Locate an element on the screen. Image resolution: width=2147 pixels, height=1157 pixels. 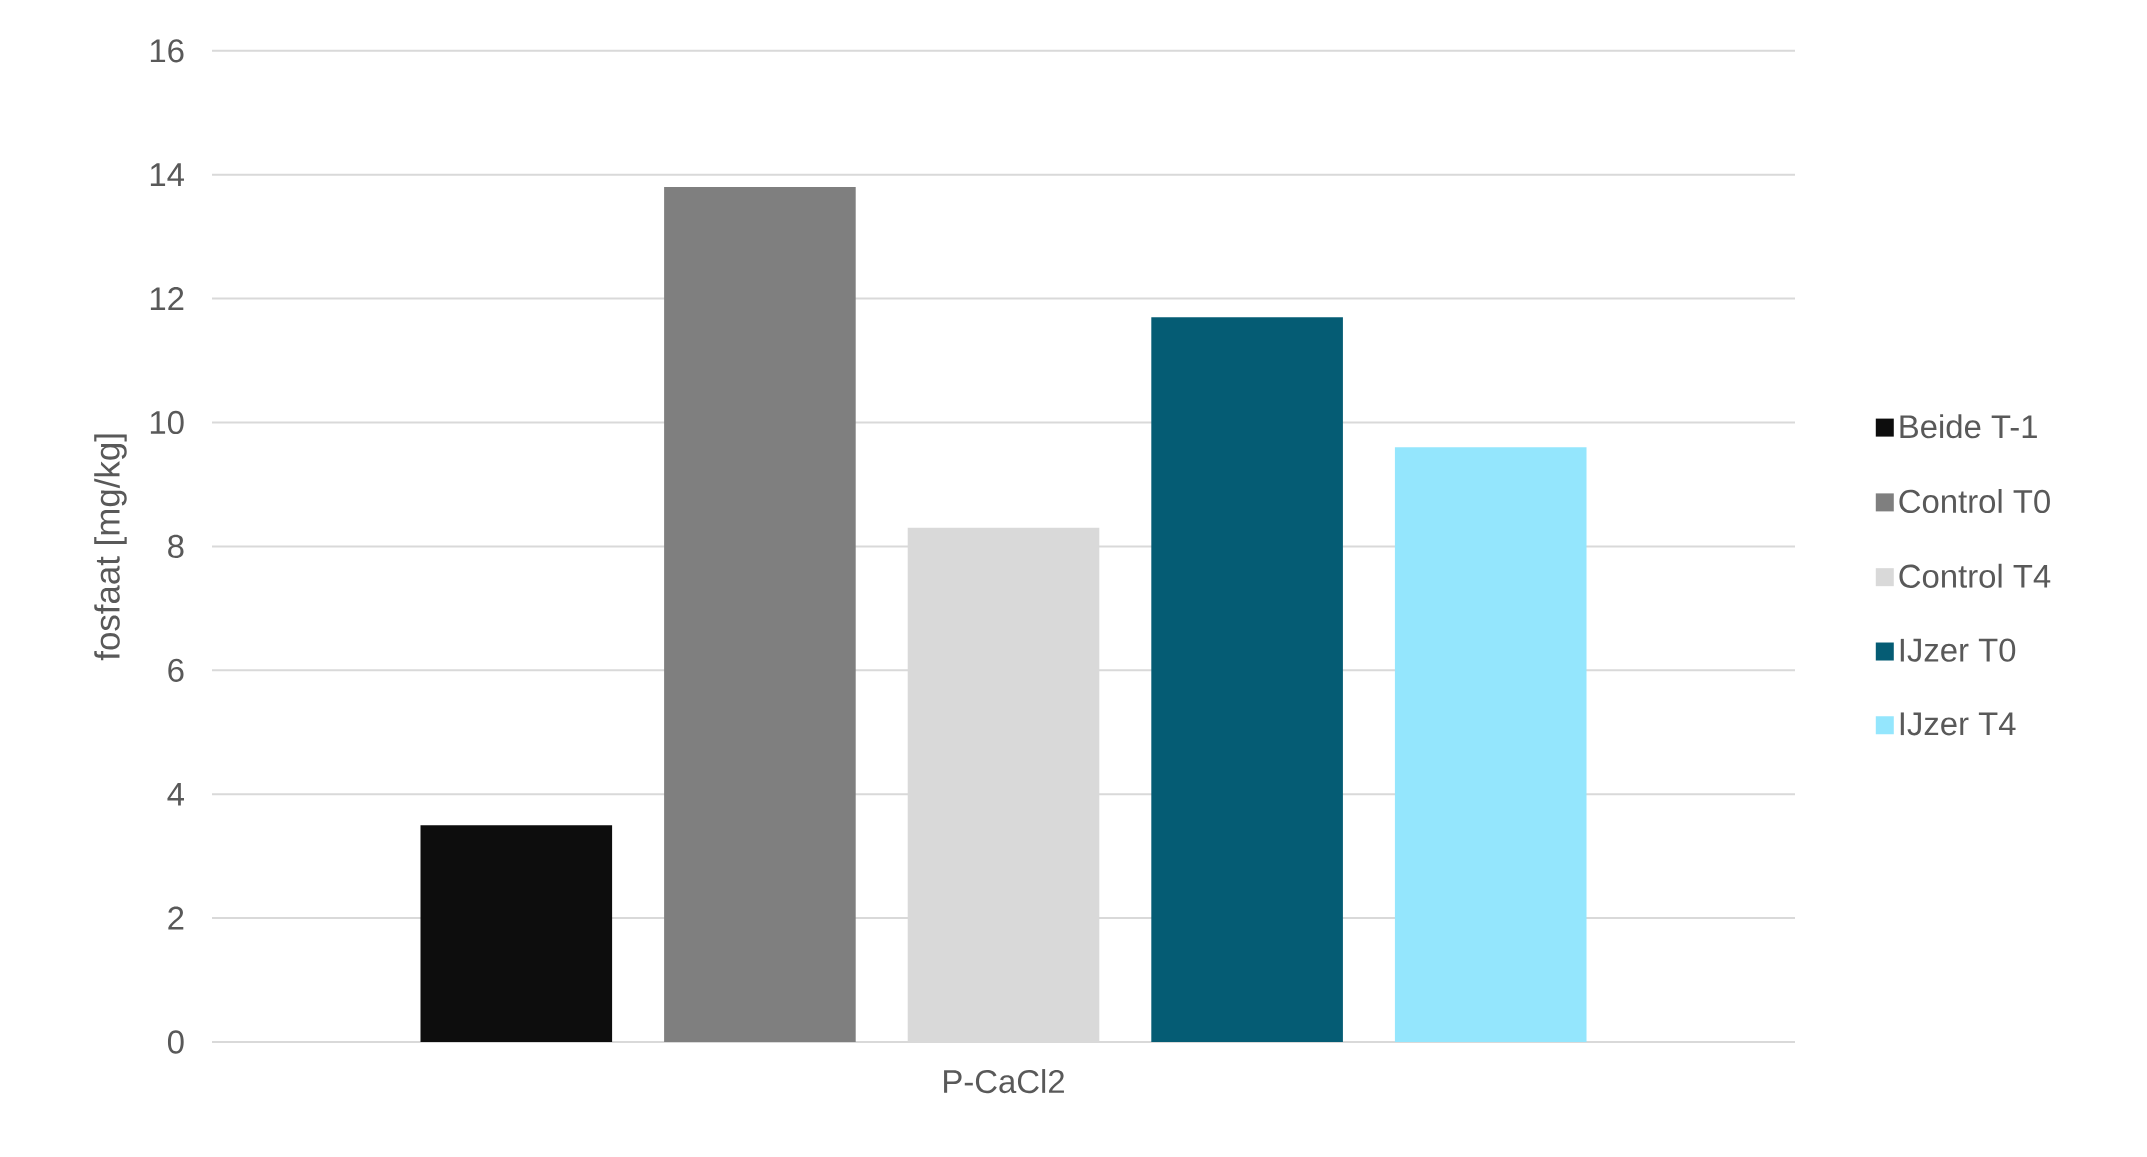
y-tick-label: 4 is located at coordinates (175, 794).